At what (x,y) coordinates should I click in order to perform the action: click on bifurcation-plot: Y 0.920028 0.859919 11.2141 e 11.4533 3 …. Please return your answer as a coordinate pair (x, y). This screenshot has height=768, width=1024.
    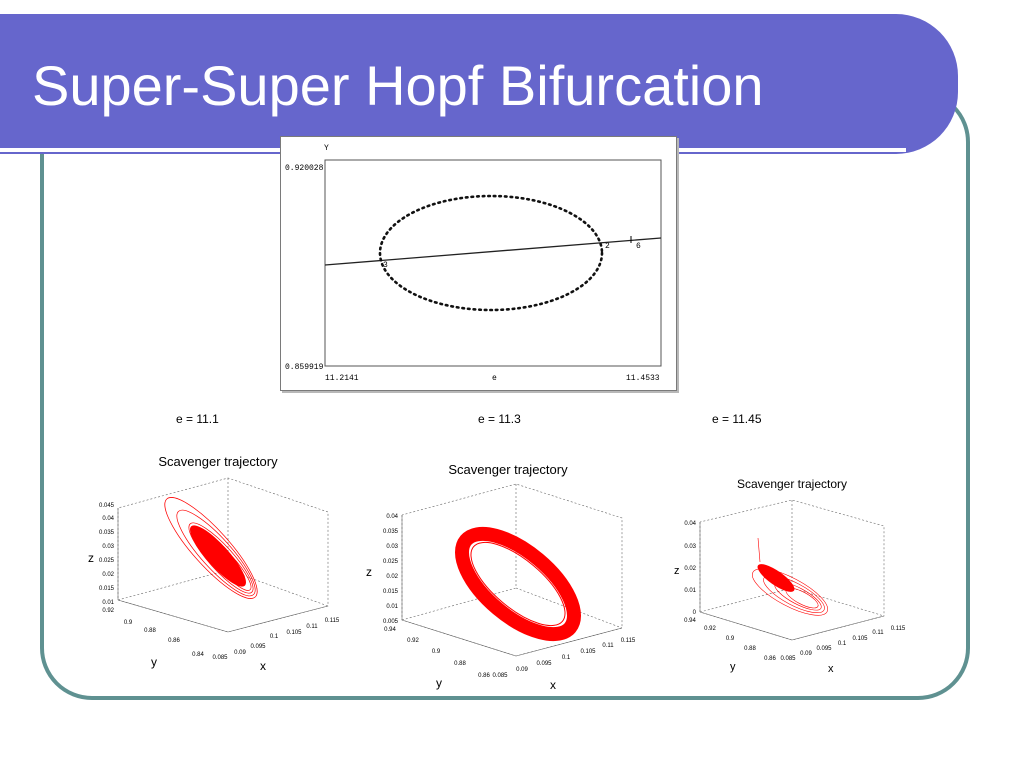
    Looking at the image, I should click on (473, 263).